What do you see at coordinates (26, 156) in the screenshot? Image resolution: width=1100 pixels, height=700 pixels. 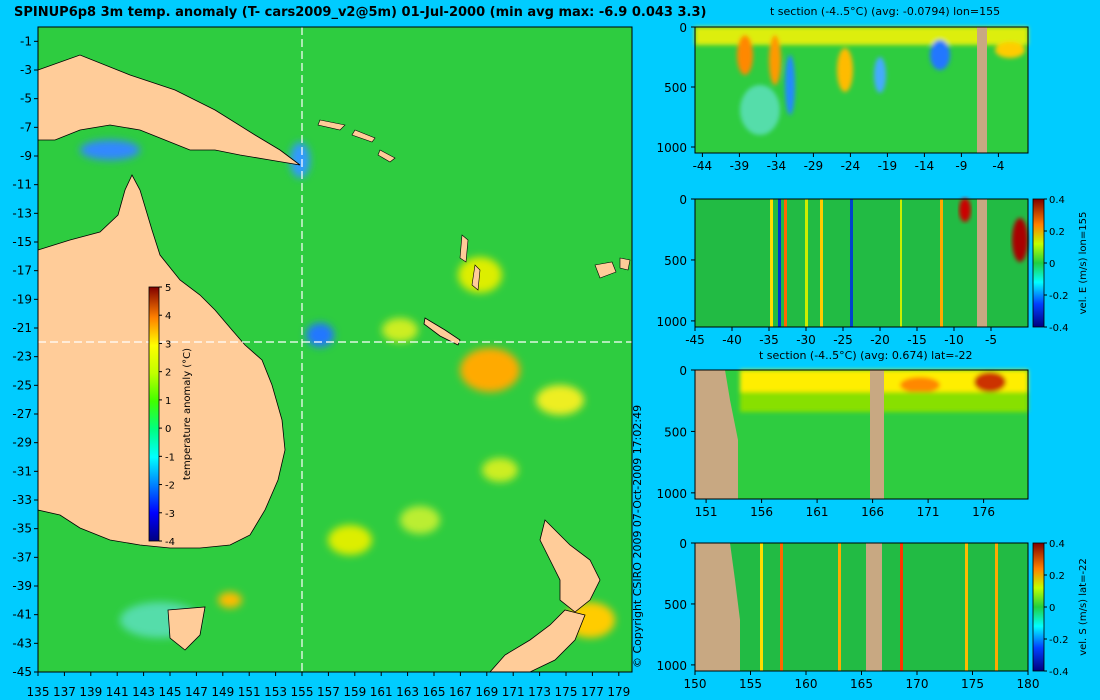 I see `map-y-tick-label: -9` at bounding box center [26, 156].